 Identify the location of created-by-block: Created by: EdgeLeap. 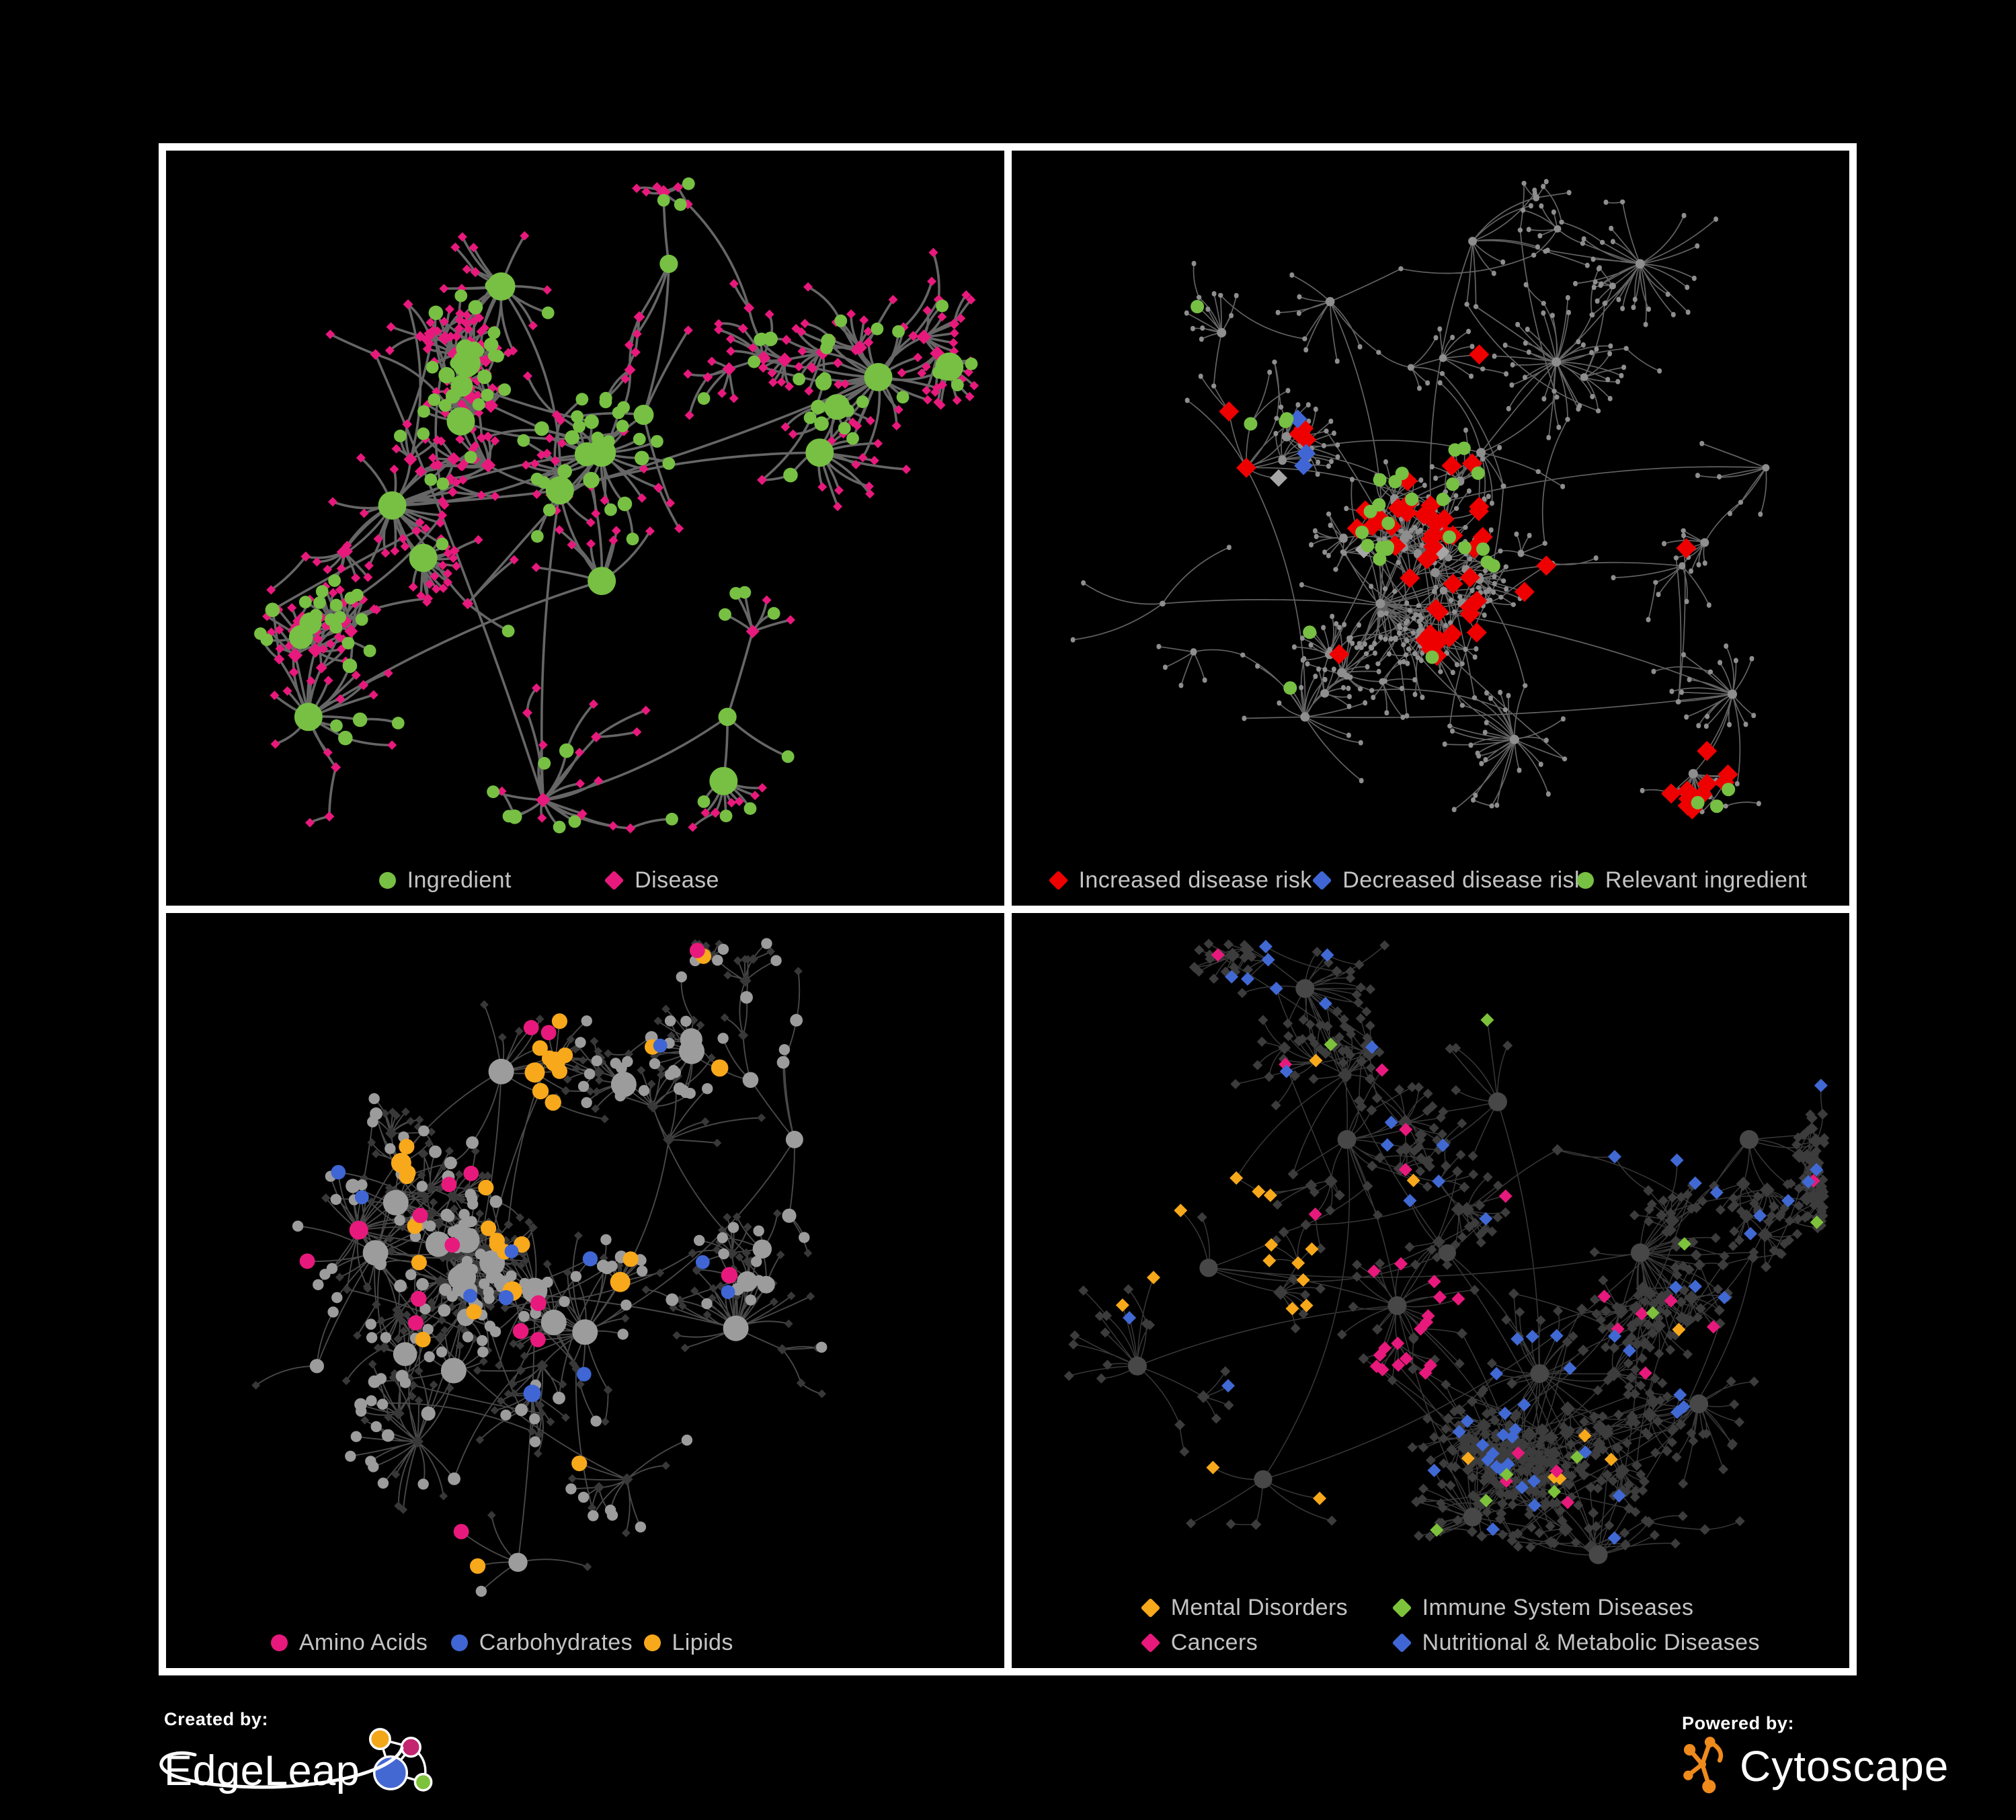
(302, 1763).